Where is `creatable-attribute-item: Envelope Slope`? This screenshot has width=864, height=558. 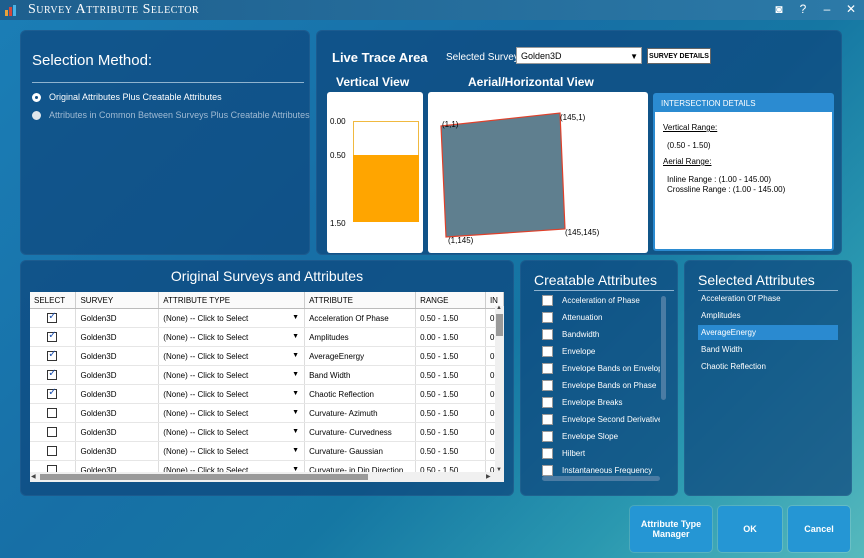 creatable-attribute-item: Envelope Slope is located at coordinates (601, 436).